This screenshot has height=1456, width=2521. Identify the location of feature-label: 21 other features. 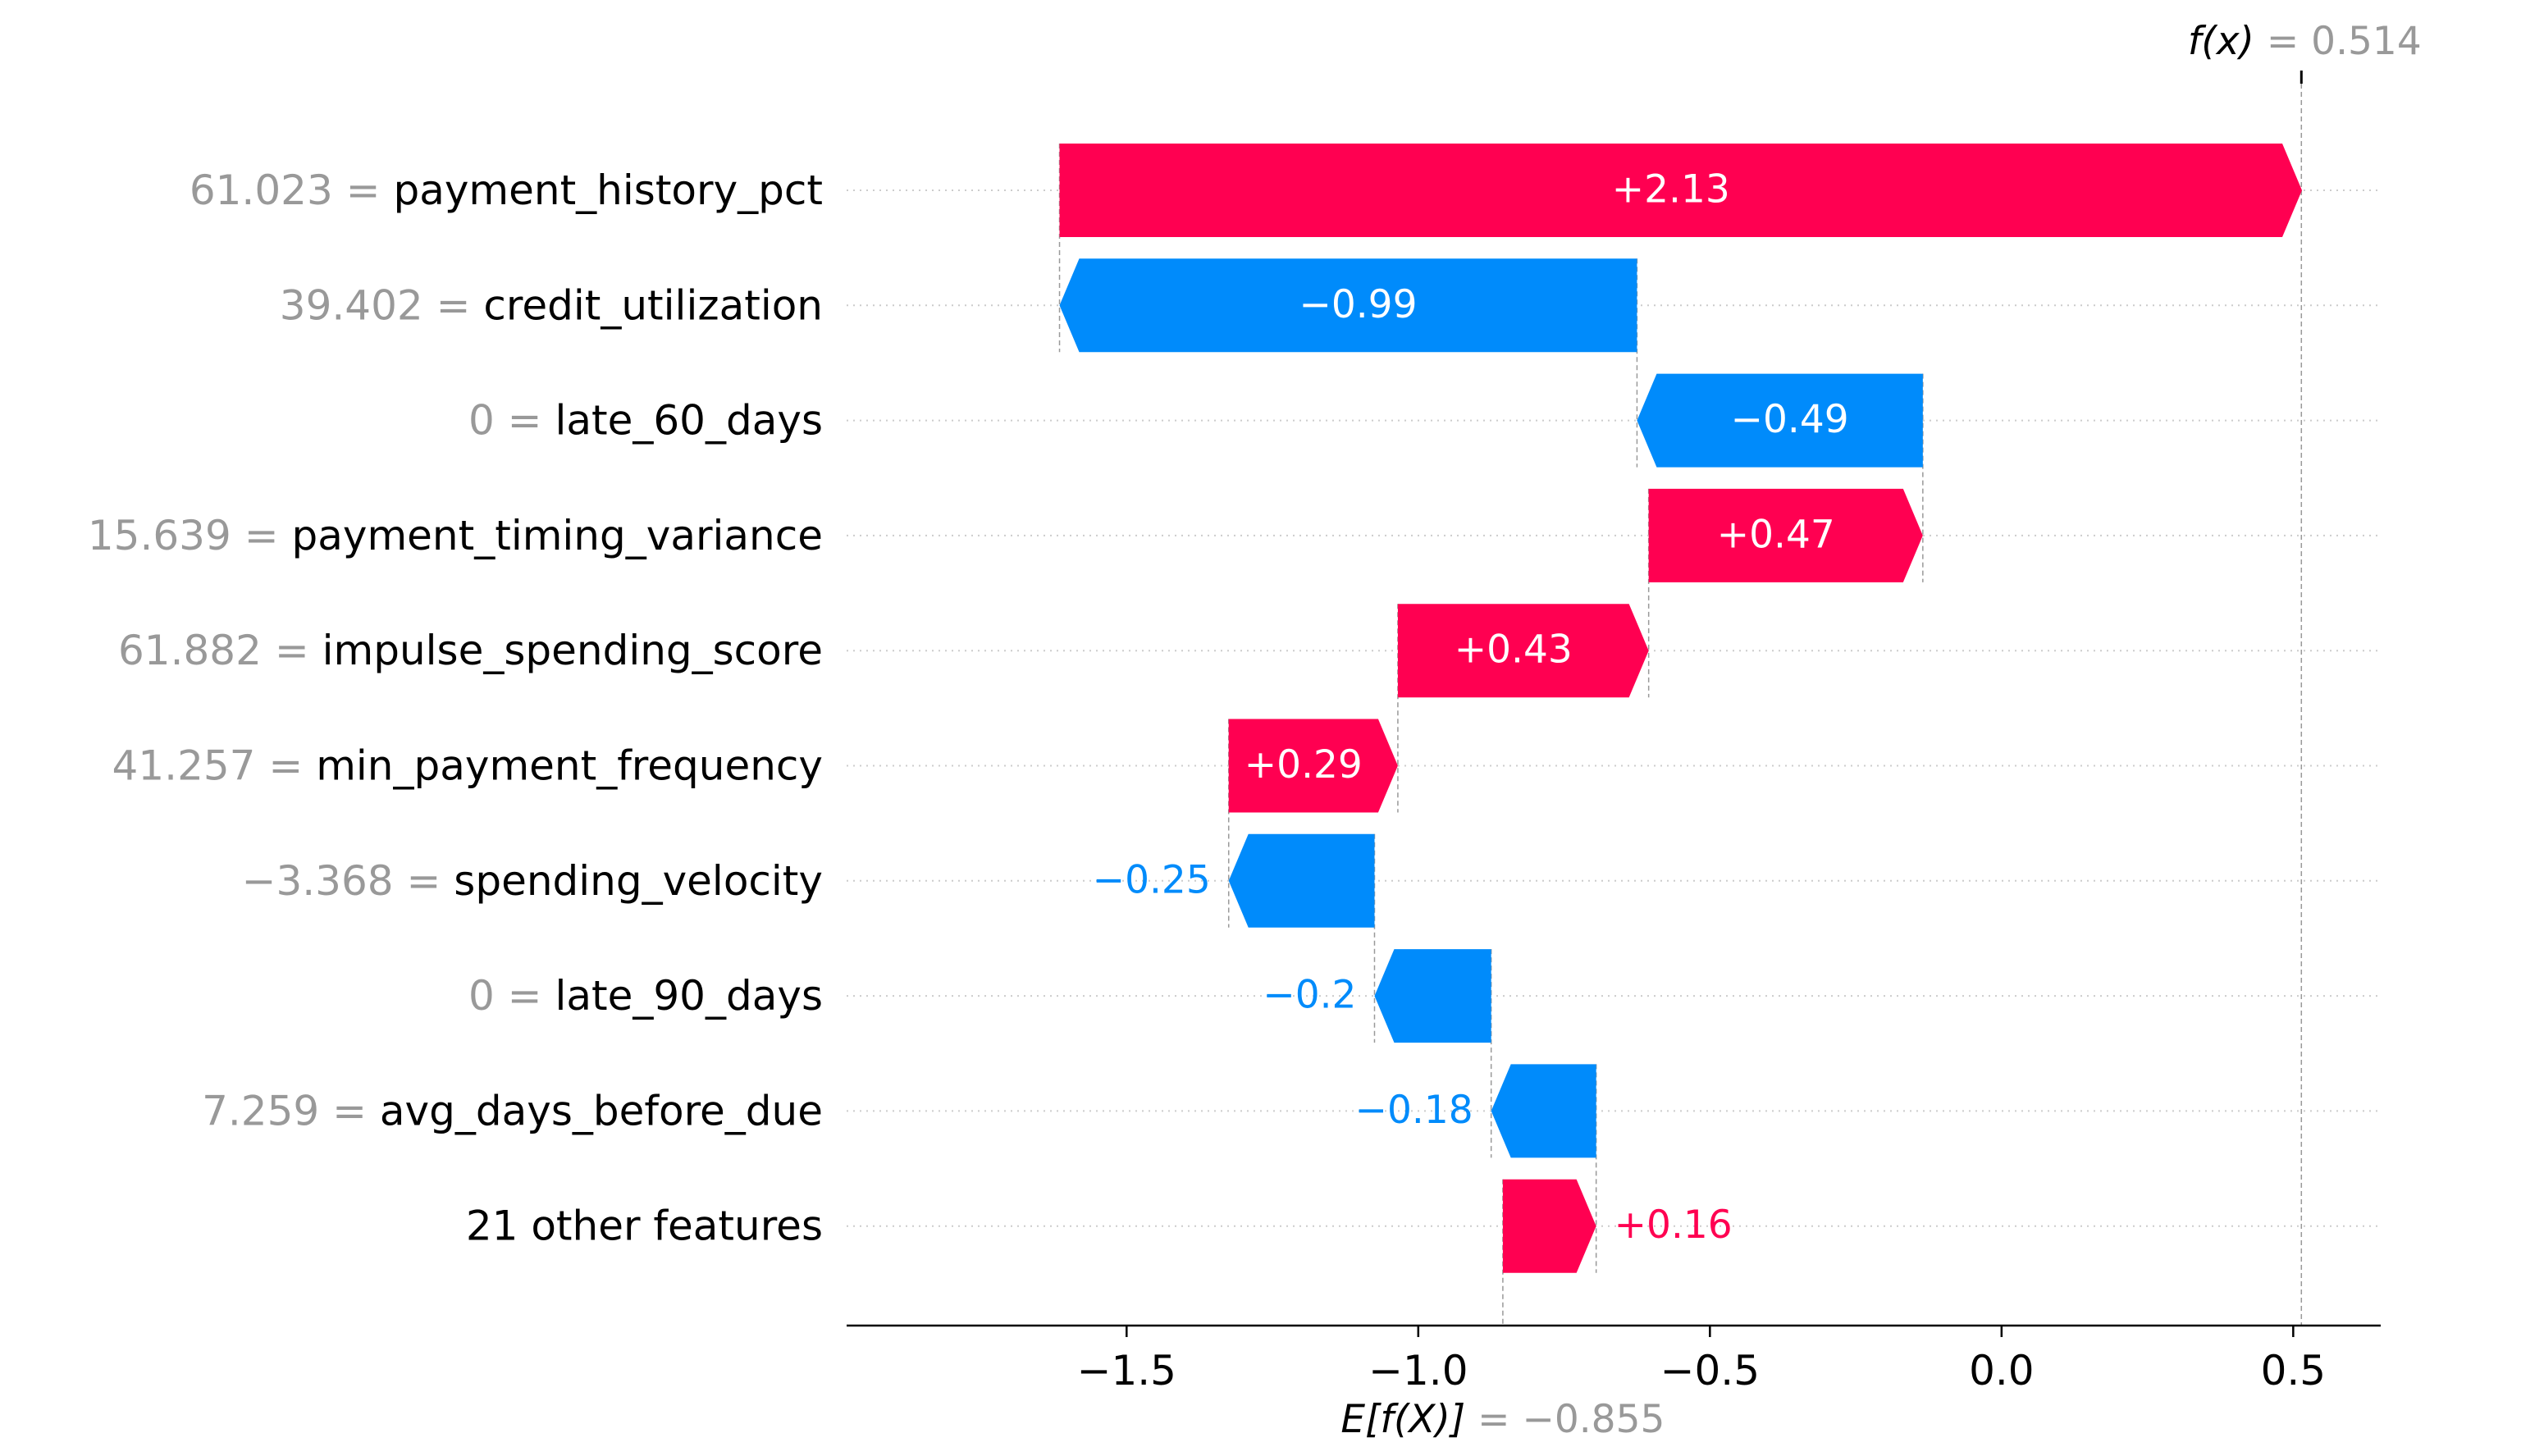
(644, 1227).